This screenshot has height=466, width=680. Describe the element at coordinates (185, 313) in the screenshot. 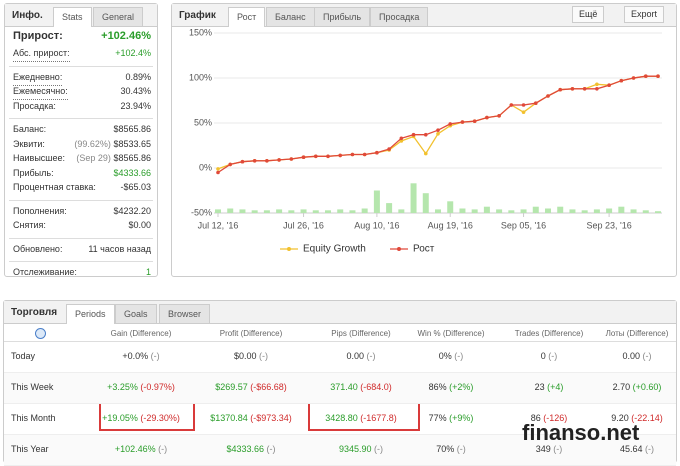

I see `tab: Browser` at that location.